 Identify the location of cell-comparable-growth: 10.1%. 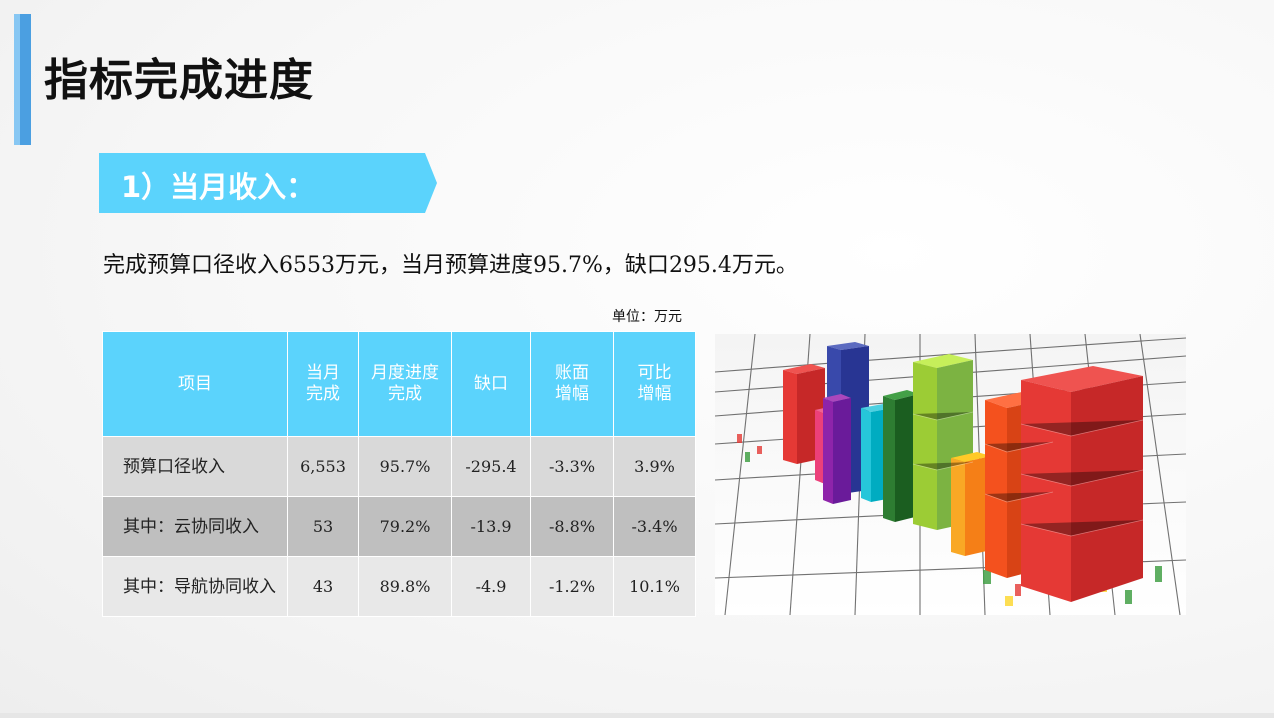
(654, 586).